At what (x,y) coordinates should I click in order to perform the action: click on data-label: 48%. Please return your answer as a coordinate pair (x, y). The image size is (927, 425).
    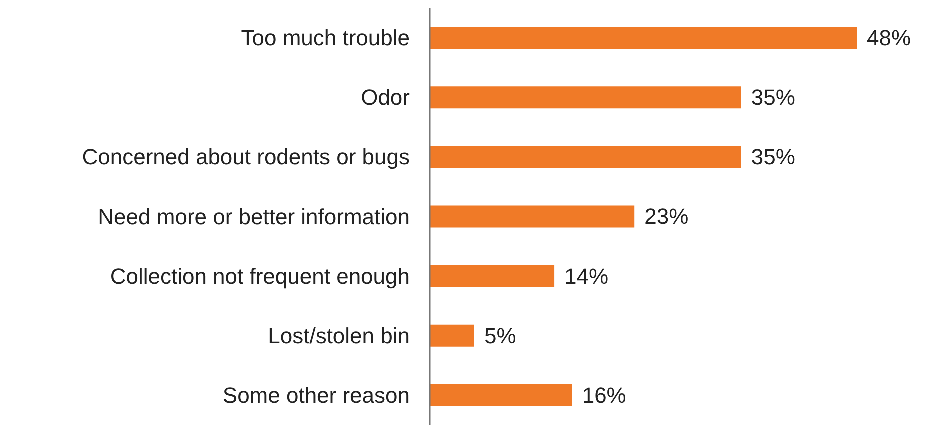
    Looking at the image, I should click on (889, 38).